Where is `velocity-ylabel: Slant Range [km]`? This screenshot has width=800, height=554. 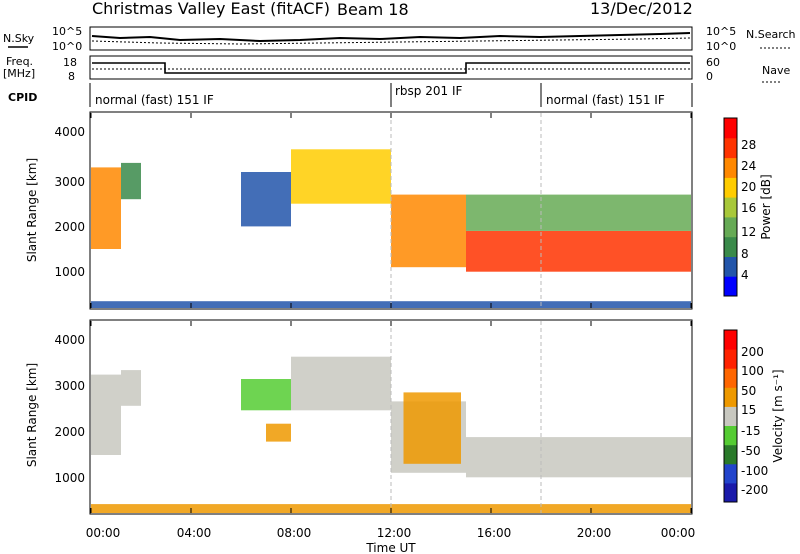
velocity-ylabel: Slant Range [km] is located at coordinates (32, 415).